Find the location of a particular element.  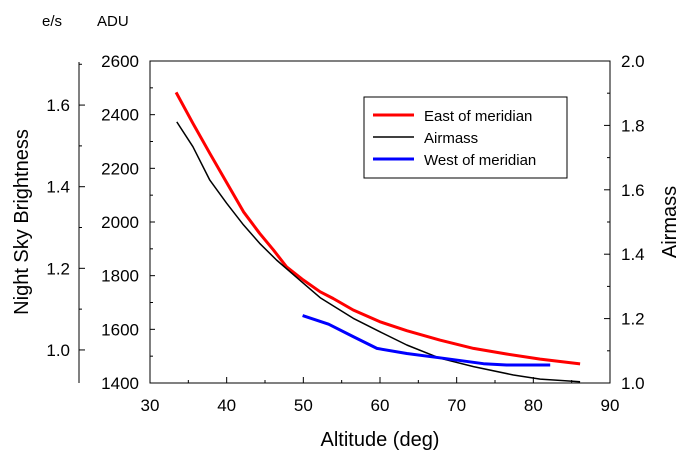

y-tick-label-adu: 2000 is located at coordinates (120, 222).